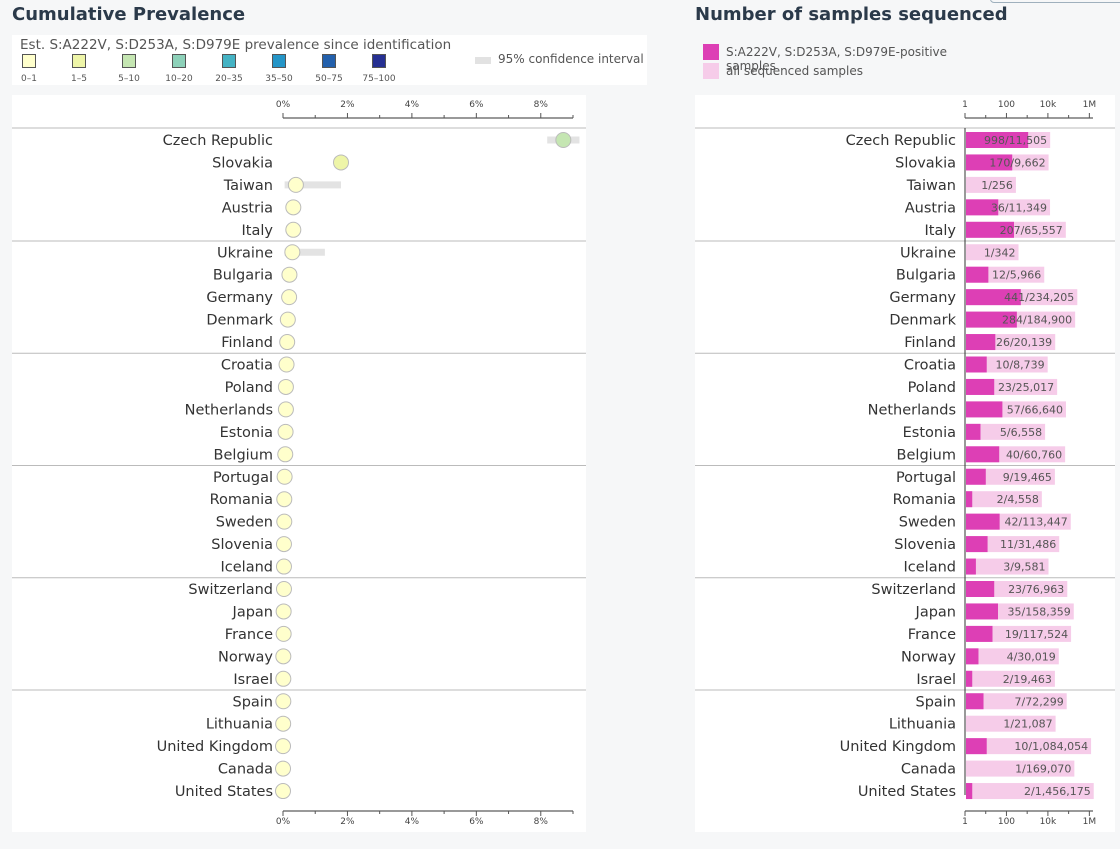 The image size is (1120, 849). What do you see at coordinates (1035, 409) in the screenshot?
I see `data-label: 57/66,640` at bounding box center [1035, 409].